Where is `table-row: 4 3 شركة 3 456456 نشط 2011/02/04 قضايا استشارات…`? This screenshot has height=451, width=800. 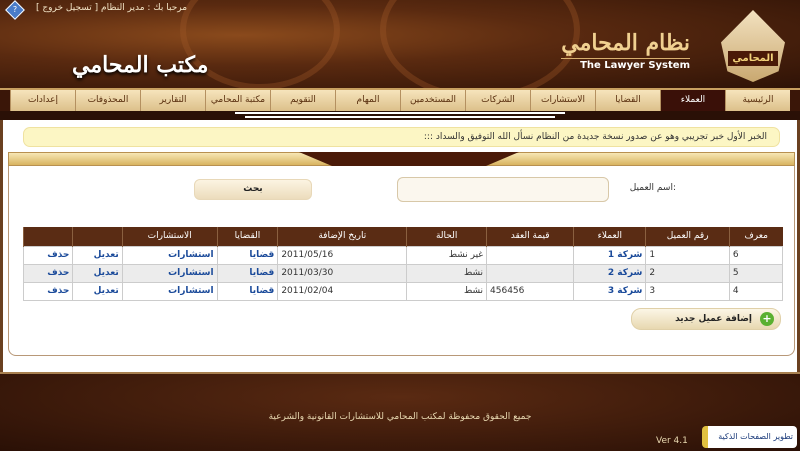
table-row: 4 3 شركة 3 456456 نشط 2011/02/04 قضايا استشارات… is located at coordinates (403, 291).